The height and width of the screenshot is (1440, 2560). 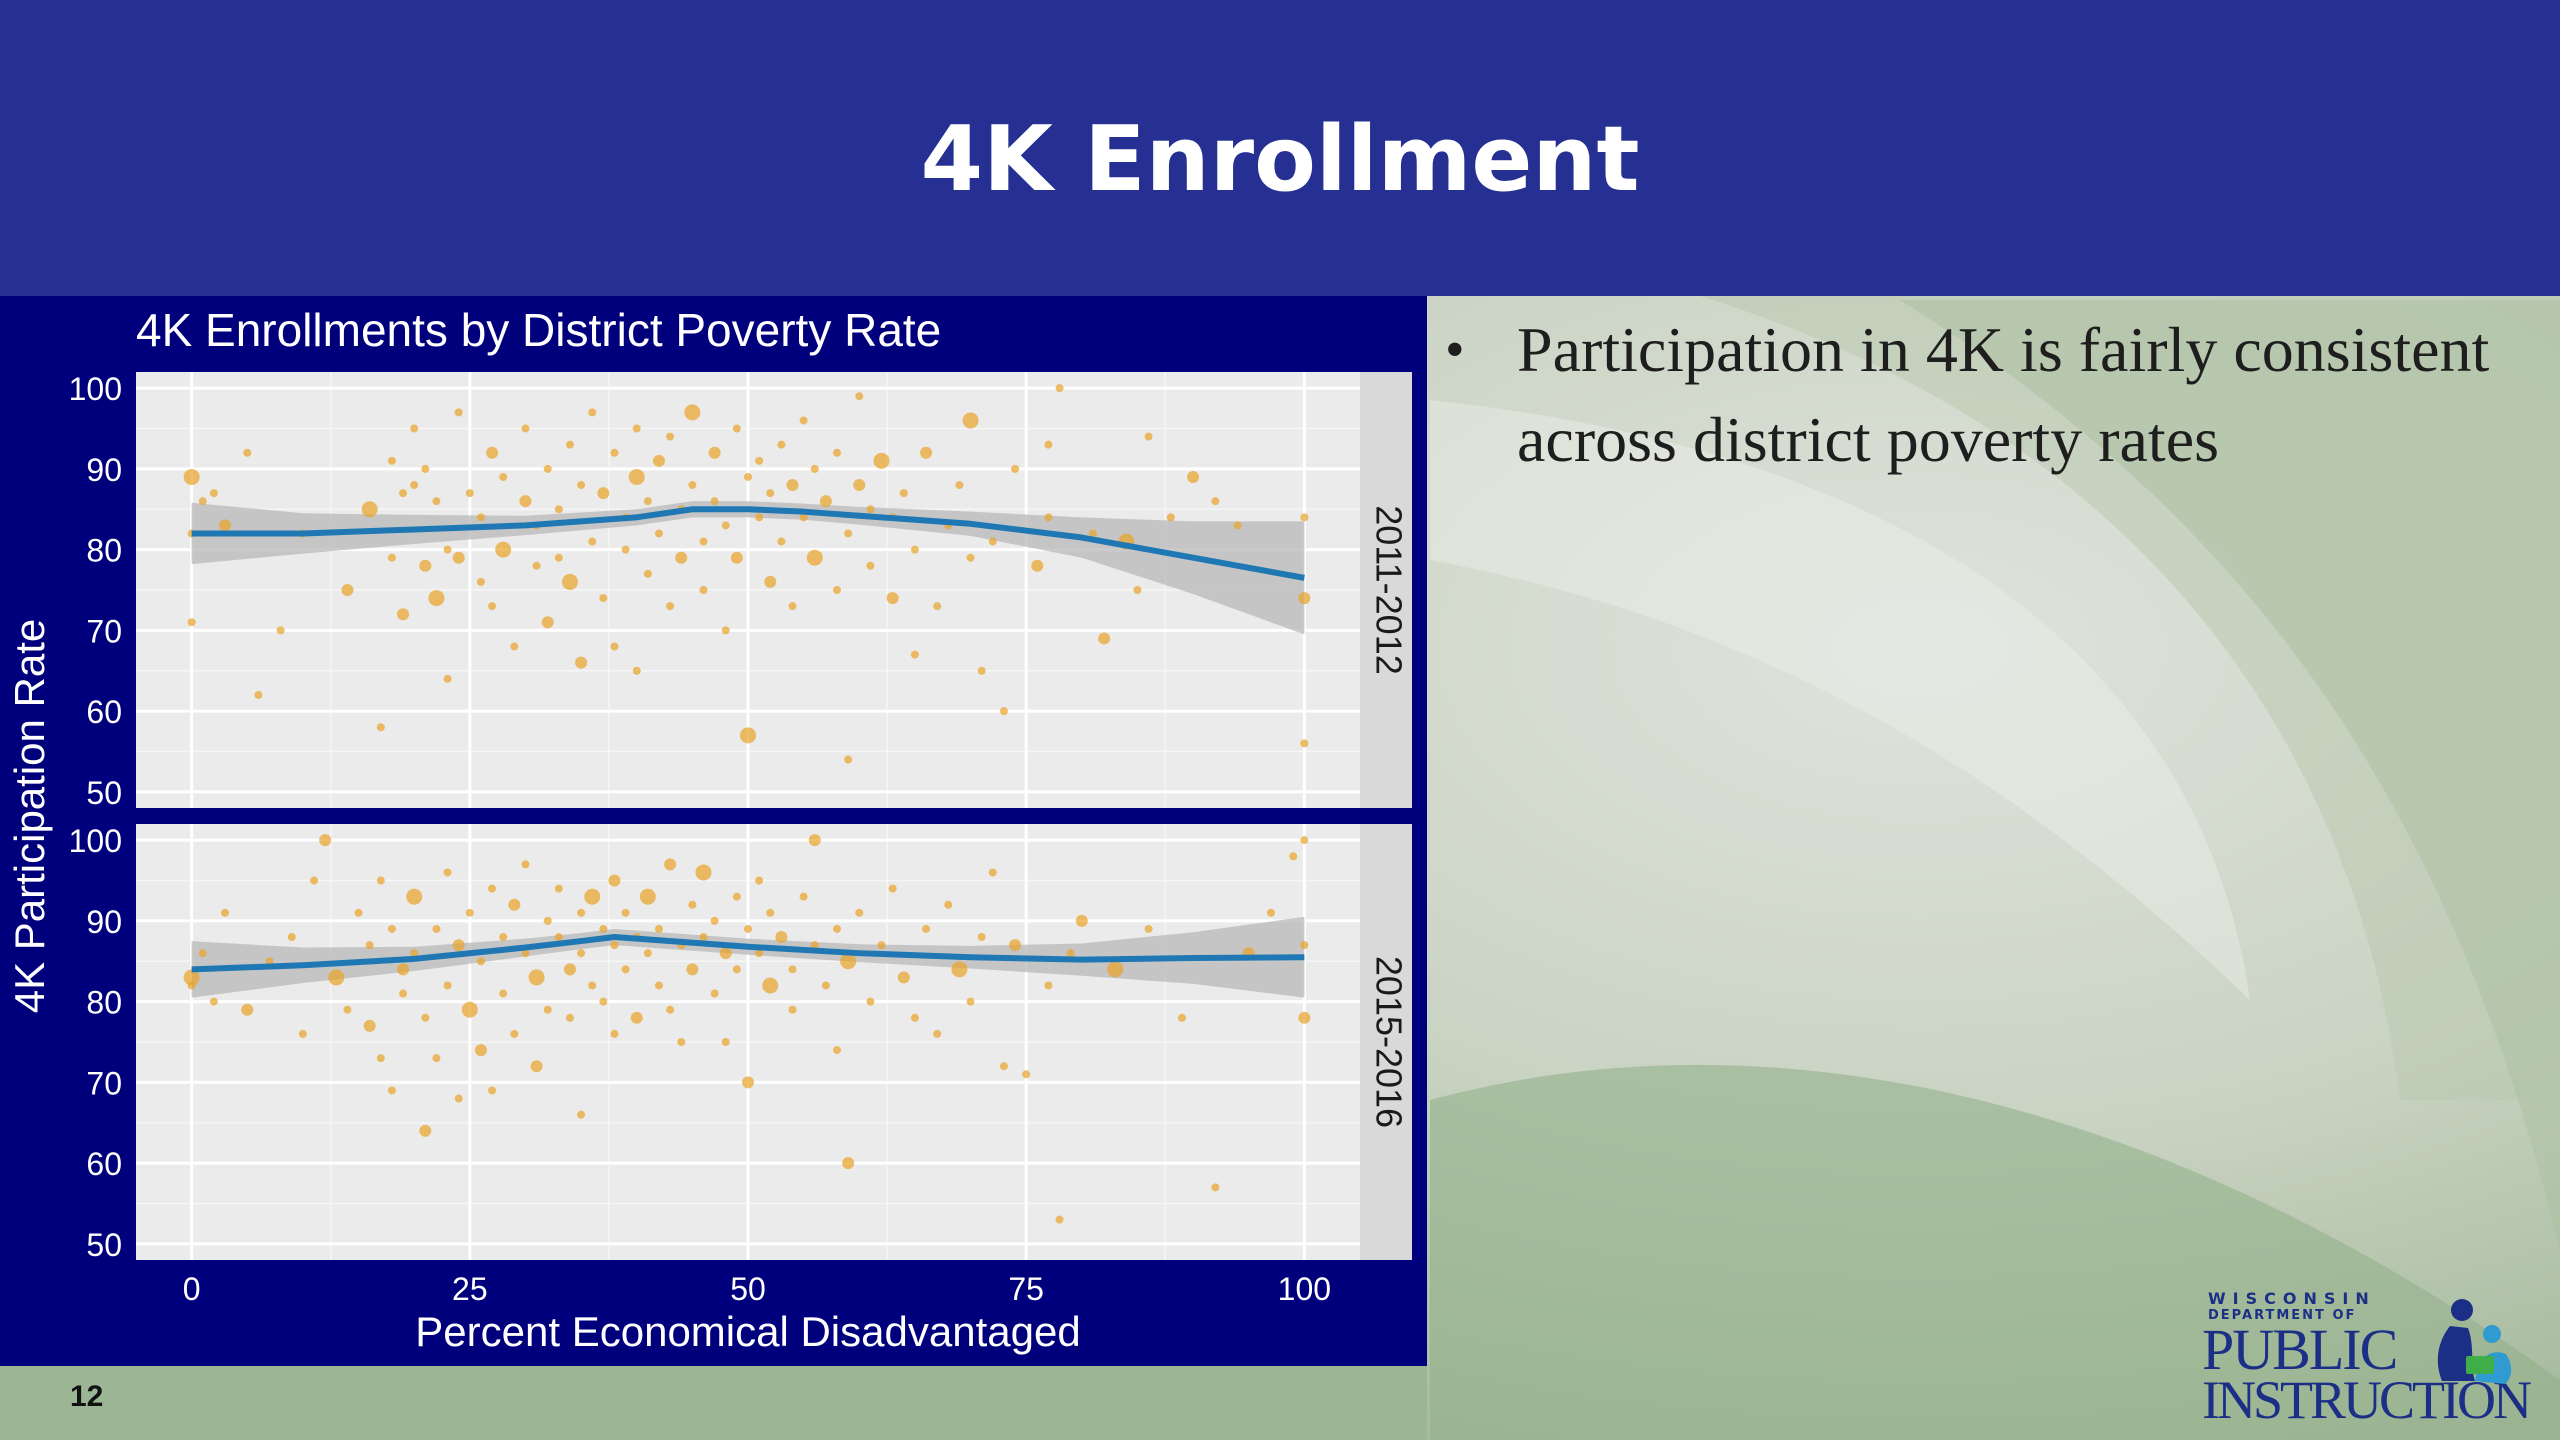 I want to click on page-number: 12, so click(x=87, y=1396).